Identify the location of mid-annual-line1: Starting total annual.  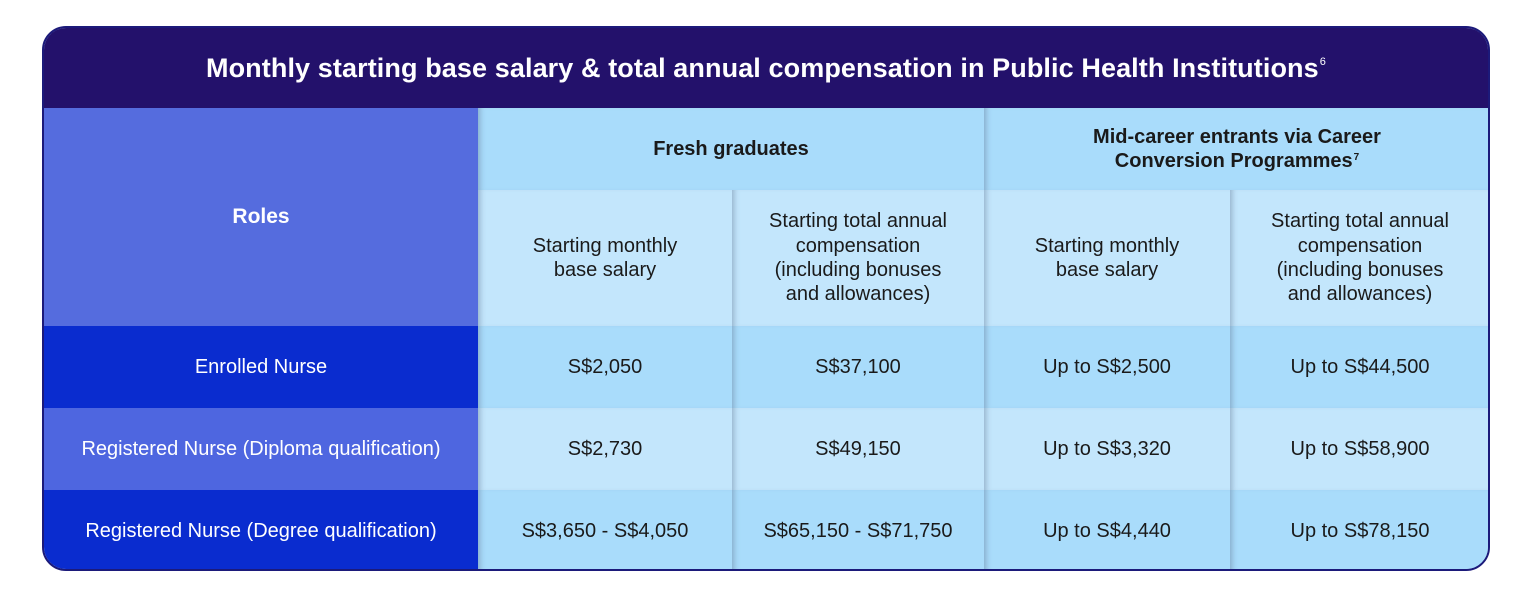
(1360, 221).